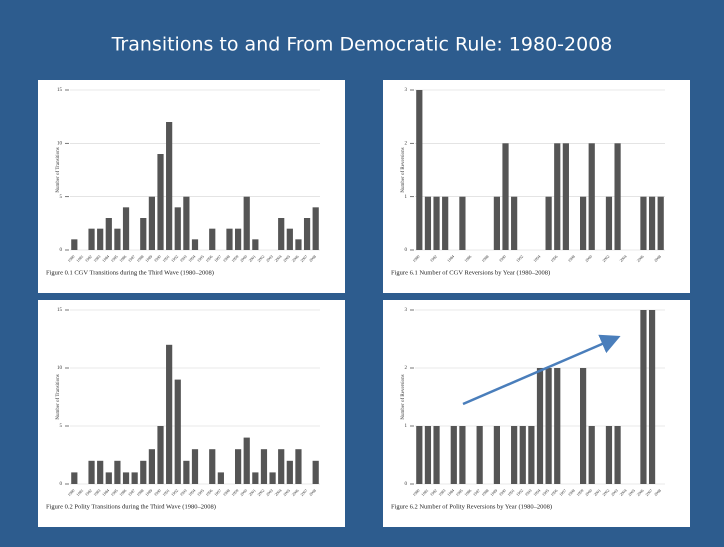 This screenshot has height=547, width=724. I want to click on x-tick-label: 1980, so click(415, 258).